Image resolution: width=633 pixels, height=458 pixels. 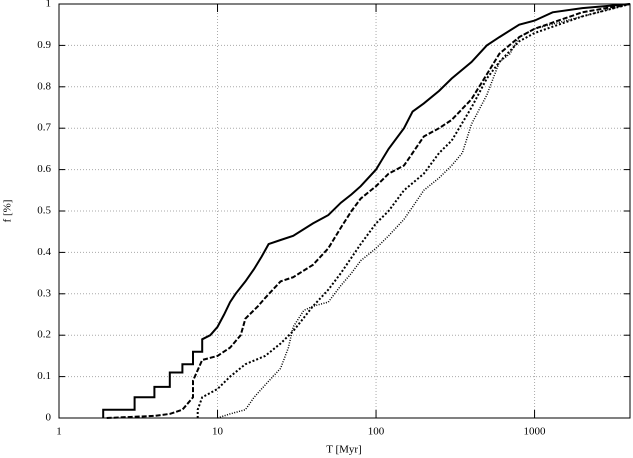 I want to click on x-tick-label: 1, so click(x=59, y=432).